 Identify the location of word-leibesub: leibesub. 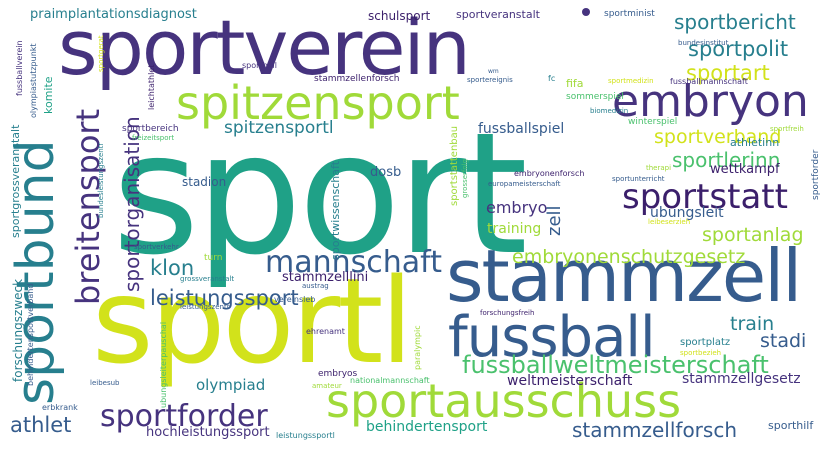
(105, 383).